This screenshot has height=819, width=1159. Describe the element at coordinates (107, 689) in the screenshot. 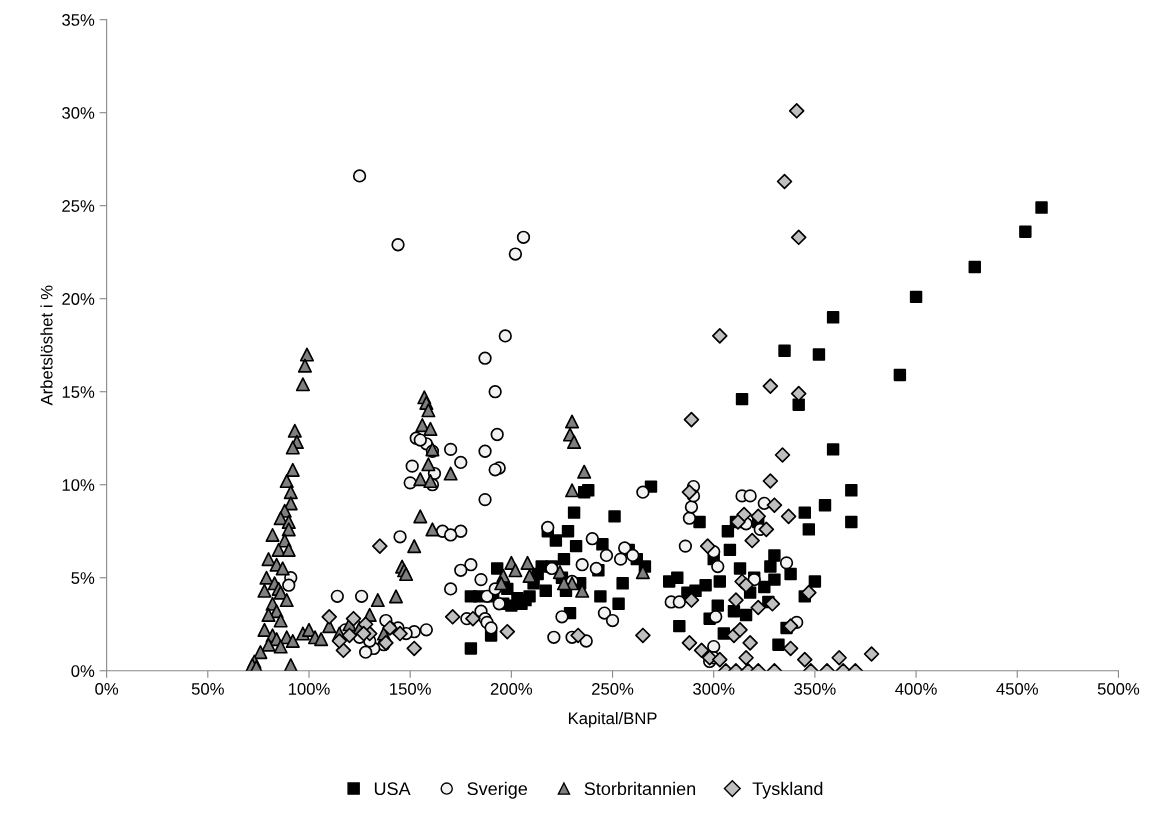

I see `x-tick-label: 0%` at that location.